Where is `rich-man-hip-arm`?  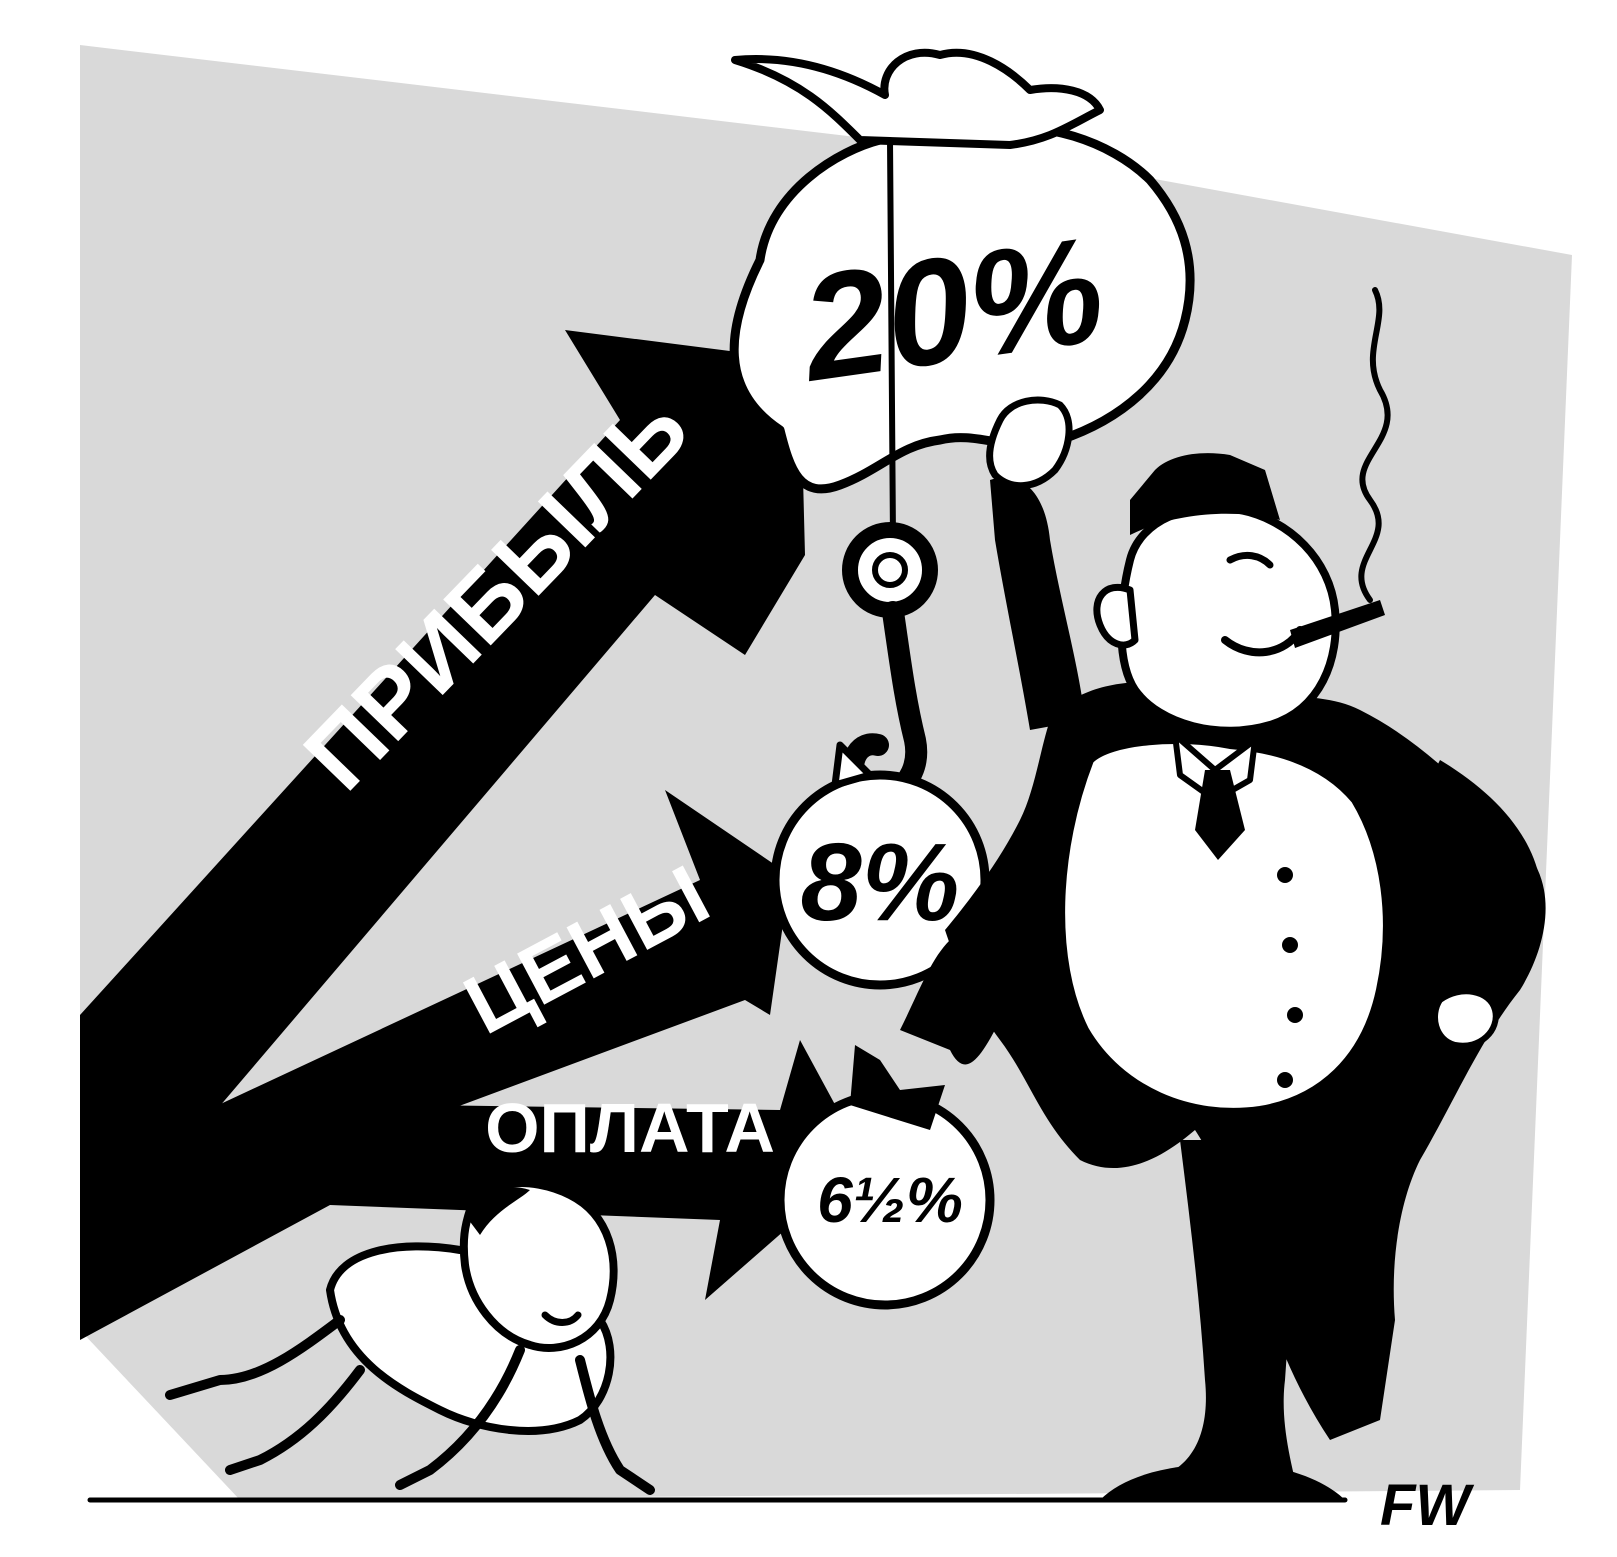
rich-man-hip-arm is located at coordinates (1480, 870).